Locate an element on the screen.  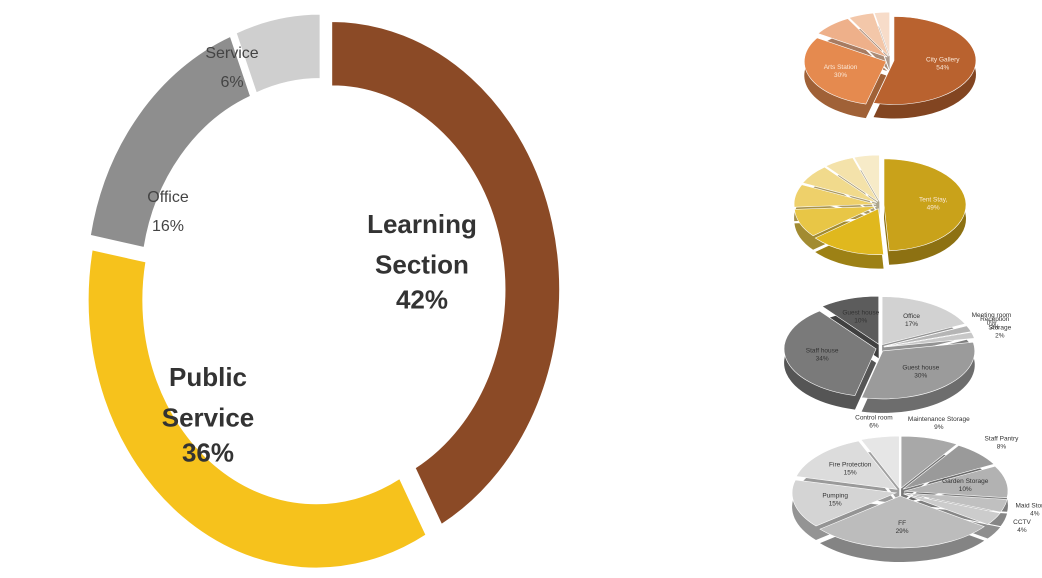
slice-label: Maintenance Storage is located at coordinates (939, 419).